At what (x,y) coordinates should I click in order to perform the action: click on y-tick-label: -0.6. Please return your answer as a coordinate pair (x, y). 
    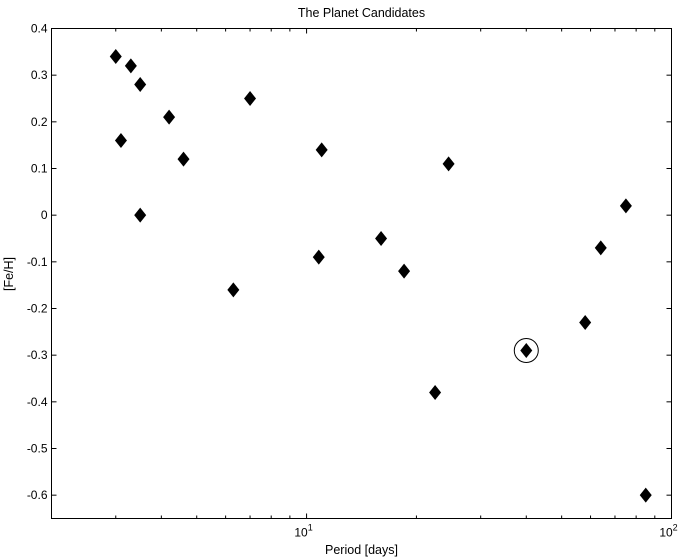
    Looking at the image, I should click on (37, 495).